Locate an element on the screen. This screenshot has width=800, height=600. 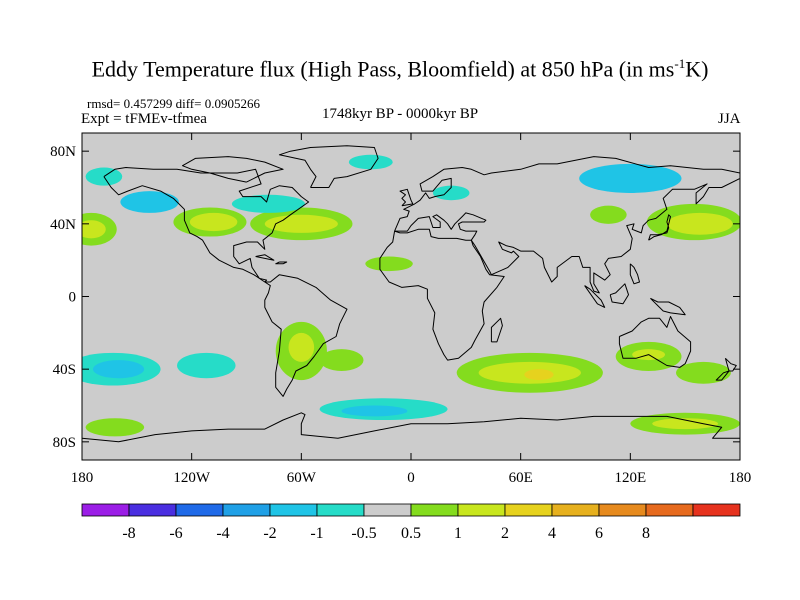
colorbar-label: 0.5 is located at coordinates (411, 533).